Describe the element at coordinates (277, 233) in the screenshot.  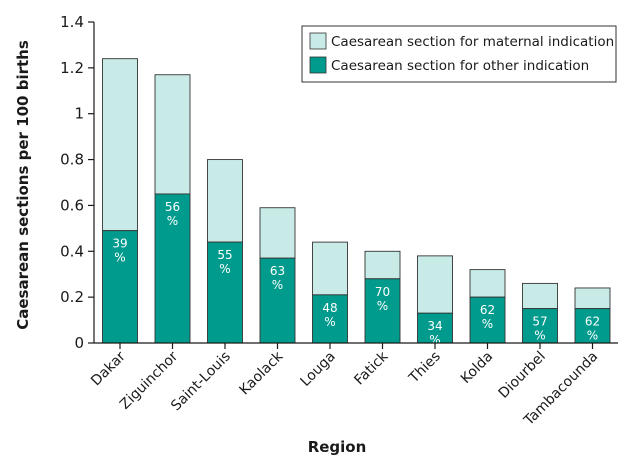
I see `bar-maternal-kaolack` at that location.